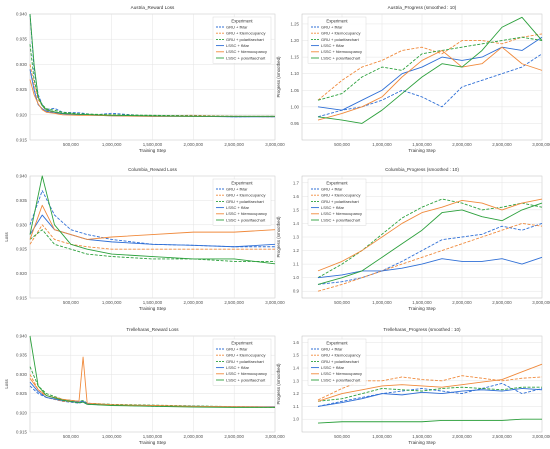  I want to click on y-tick-label: 1.00, so click(294, 106).